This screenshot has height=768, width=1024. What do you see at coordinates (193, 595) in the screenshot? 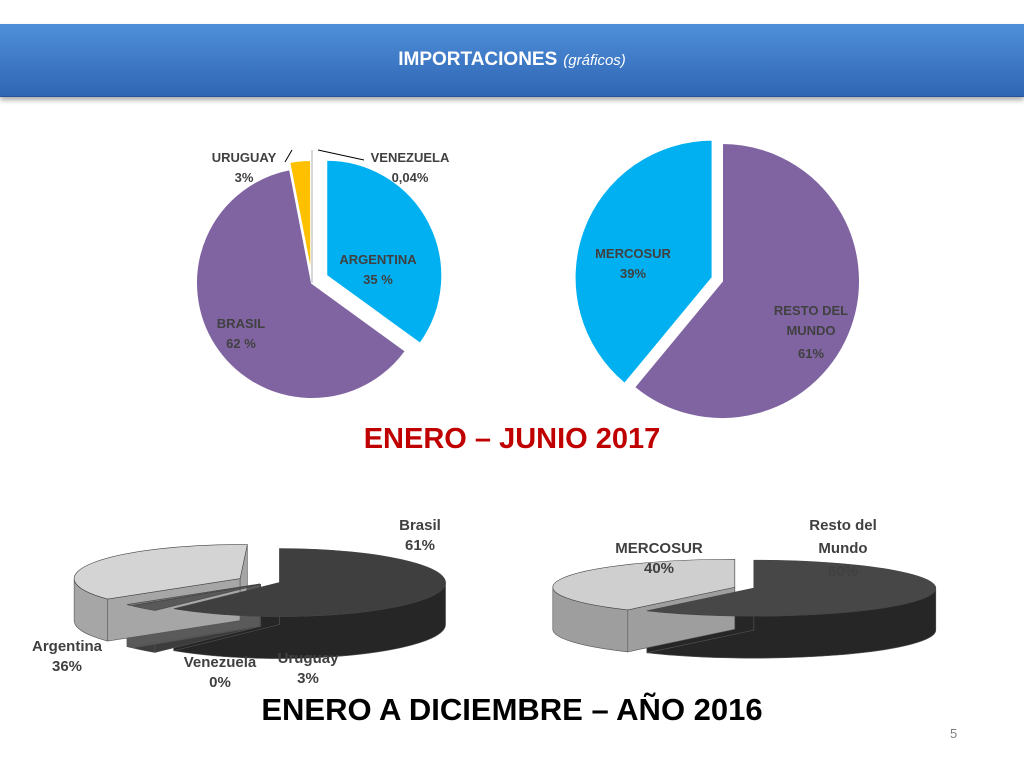
I see `pie-2016-countries-slice-venezuela` at bounding box center [193, 595].